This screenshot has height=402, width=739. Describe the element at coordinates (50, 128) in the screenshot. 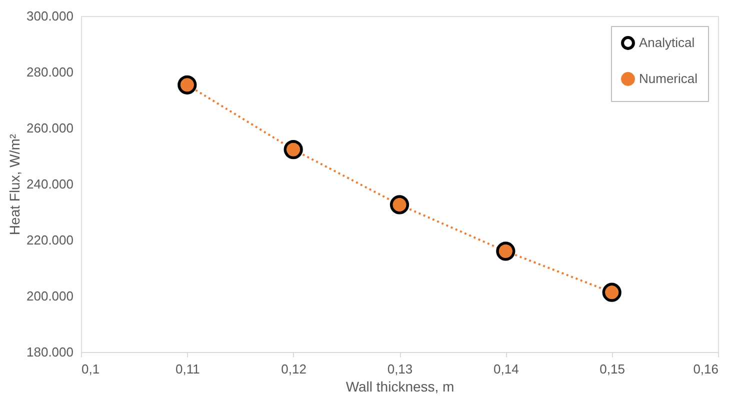

I see `y-tick-label: 260.000` at that location.